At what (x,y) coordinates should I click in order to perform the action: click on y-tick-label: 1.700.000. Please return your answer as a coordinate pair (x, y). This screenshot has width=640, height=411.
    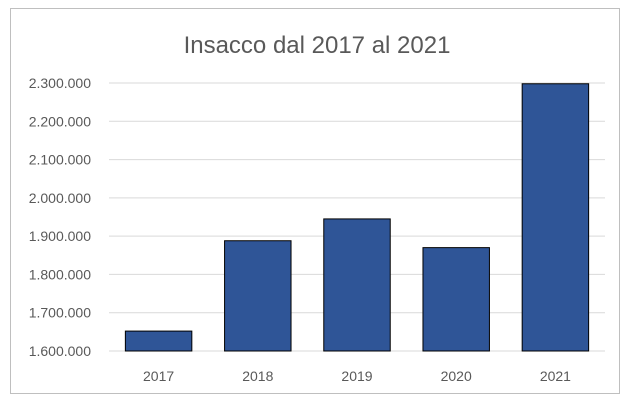
    Looking at the image, I should click on (60, 313).